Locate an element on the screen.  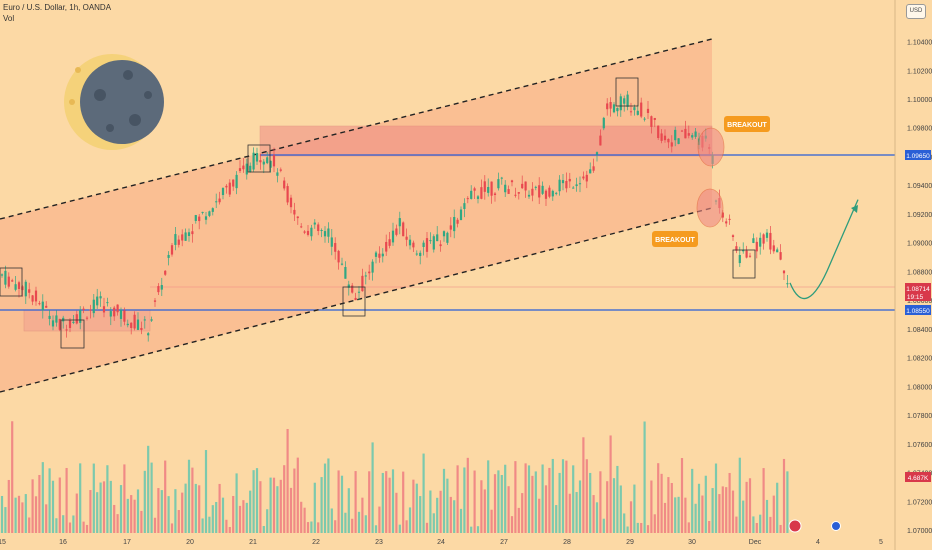
price-tick-label: 1.10400 is located at coordinates (919, 43).